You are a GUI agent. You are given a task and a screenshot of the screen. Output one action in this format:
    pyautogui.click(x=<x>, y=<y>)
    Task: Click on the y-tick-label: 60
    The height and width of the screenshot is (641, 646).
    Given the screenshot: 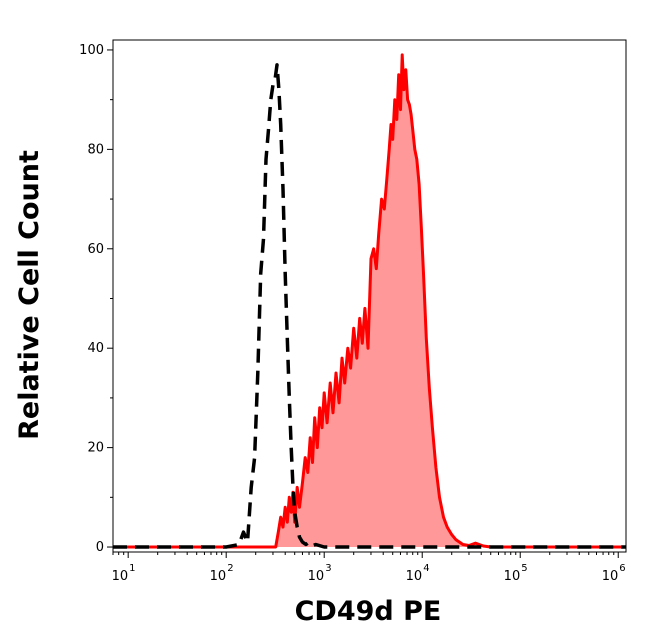 What is the action you would take?
    pyautogui.click(x=95, y=249)
    